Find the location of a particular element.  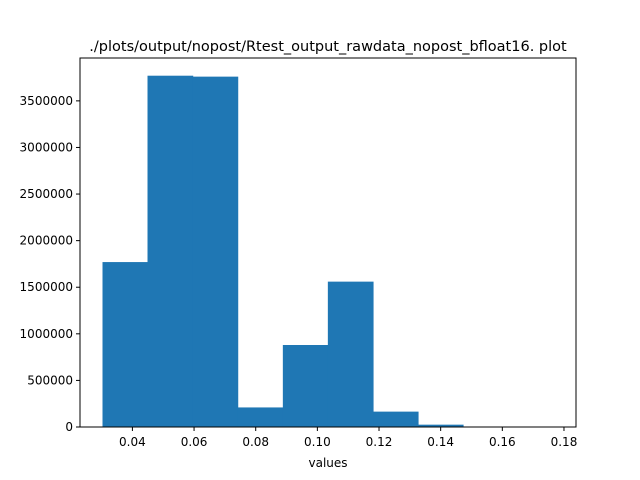

x-tick-label: 0.12 is located at coordinates (379, 442).